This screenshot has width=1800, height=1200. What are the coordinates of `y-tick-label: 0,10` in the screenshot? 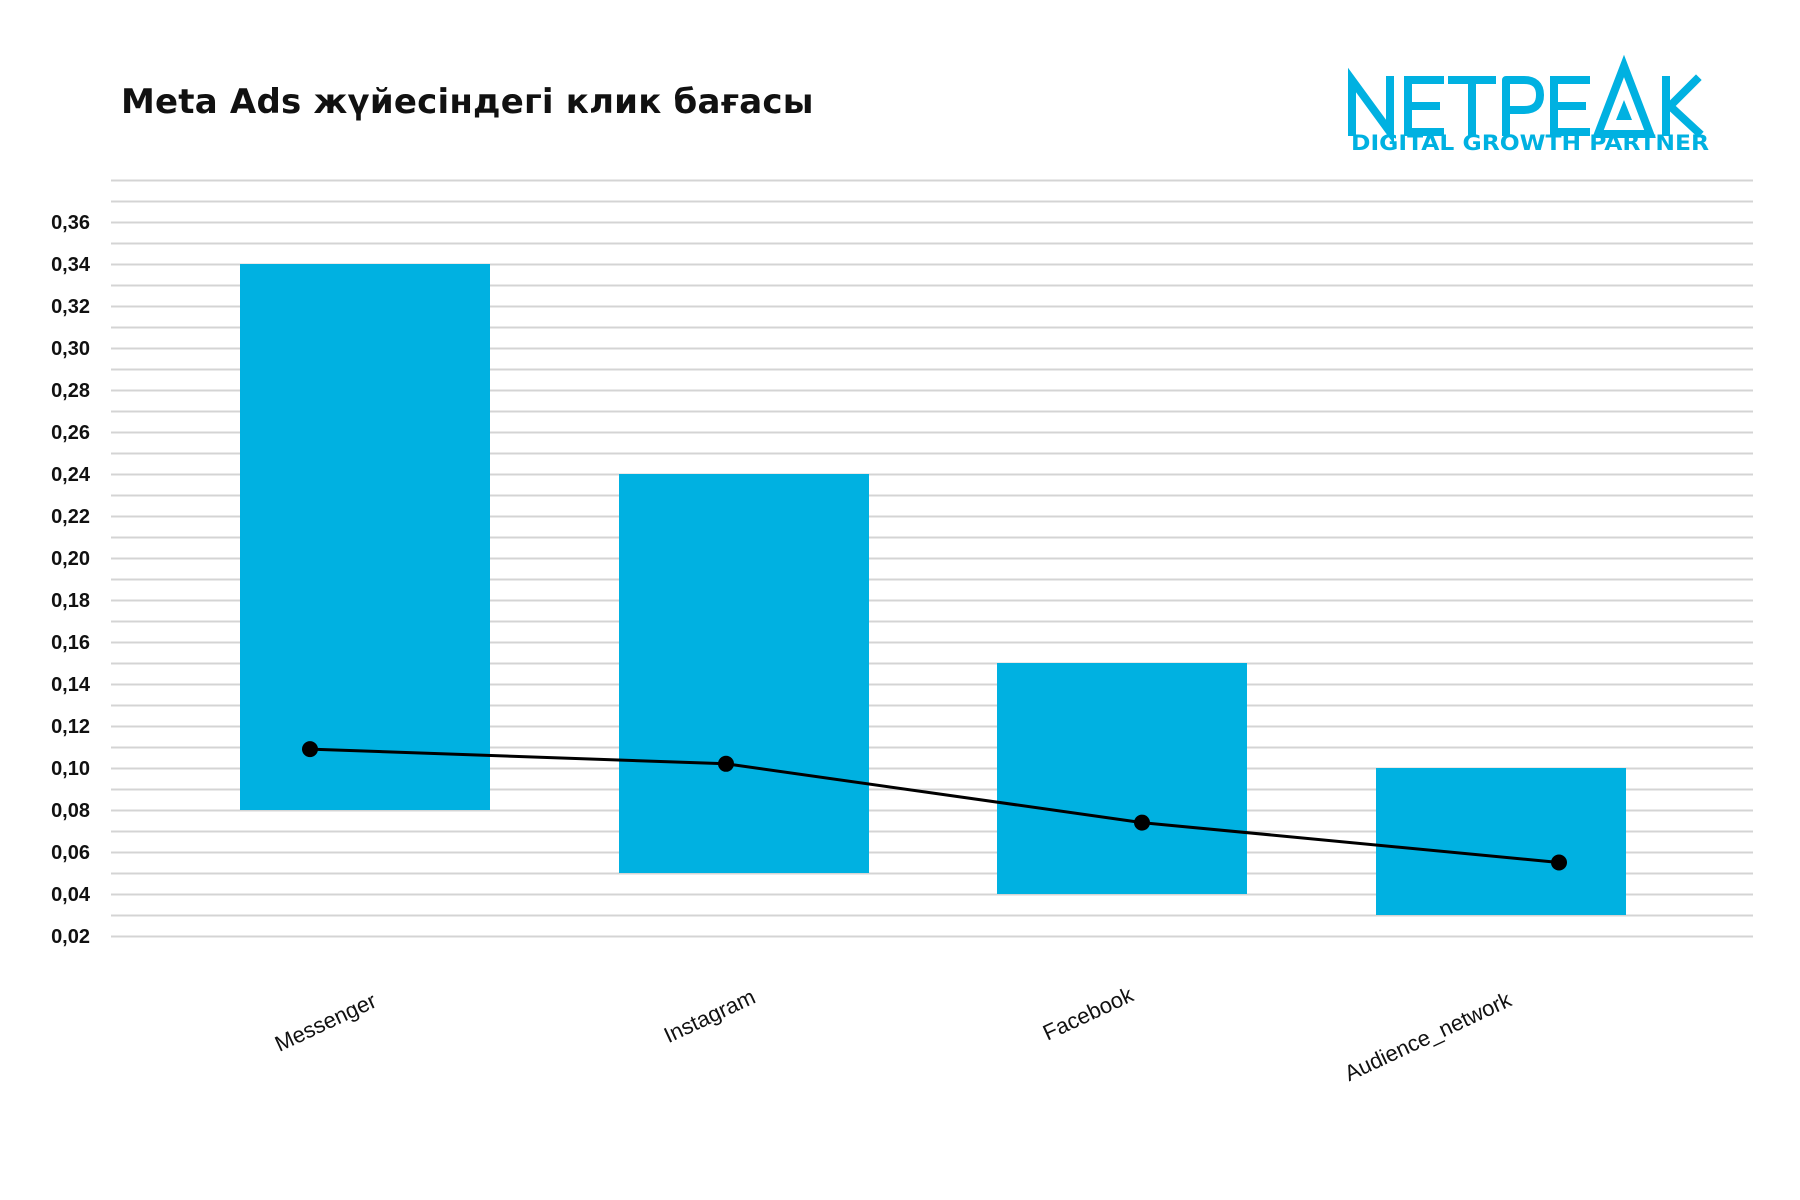 It's located at (70, 769).